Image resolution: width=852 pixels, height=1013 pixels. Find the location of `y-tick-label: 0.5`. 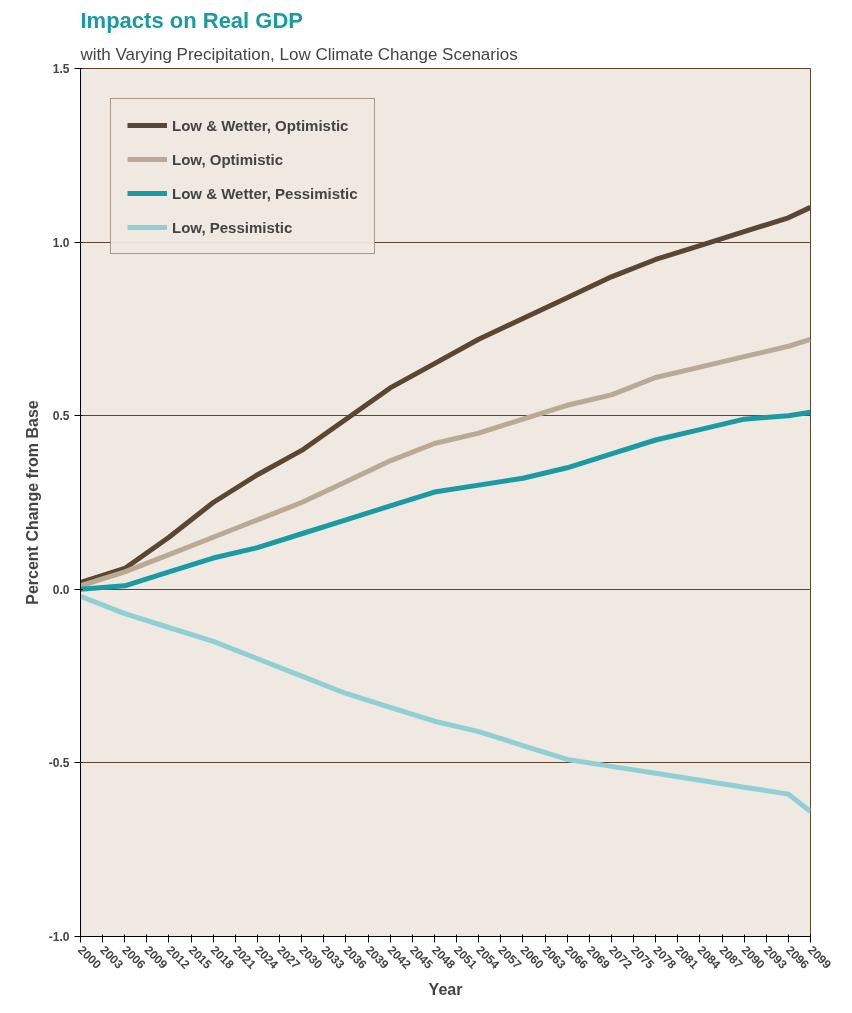

y-tick-label: 0.5 is located at coordinates (61, 416).